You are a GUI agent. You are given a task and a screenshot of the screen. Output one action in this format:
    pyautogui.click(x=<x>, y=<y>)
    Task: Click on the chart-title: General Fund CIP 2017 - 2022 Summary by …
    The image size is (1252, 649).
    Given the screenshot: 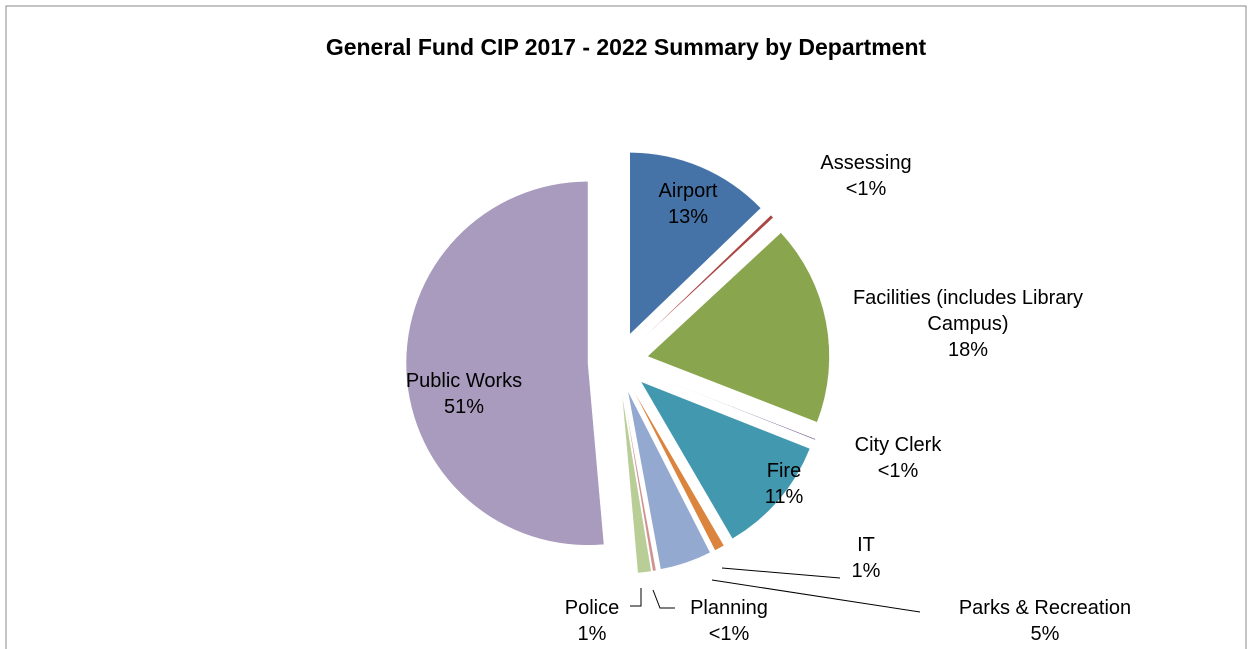 What is the action you would take?
    pyautogui.click(x=626, y=47)
    